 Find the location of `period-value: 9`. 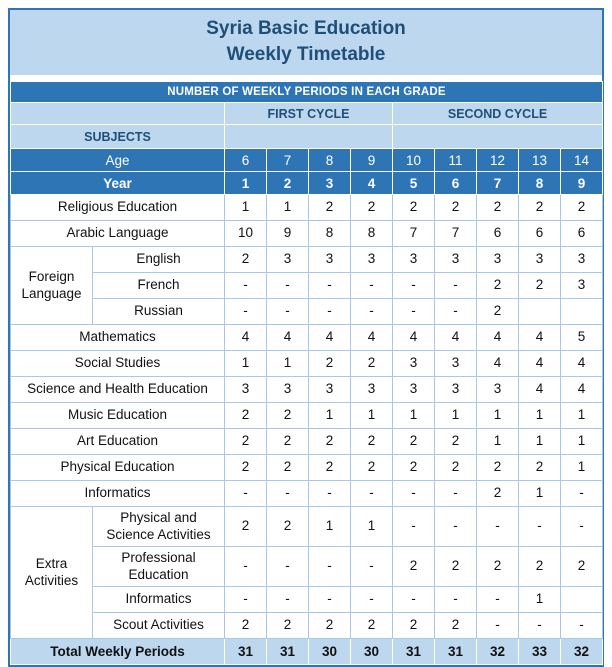

period-value: 9 is located at coordinates (287, 234).